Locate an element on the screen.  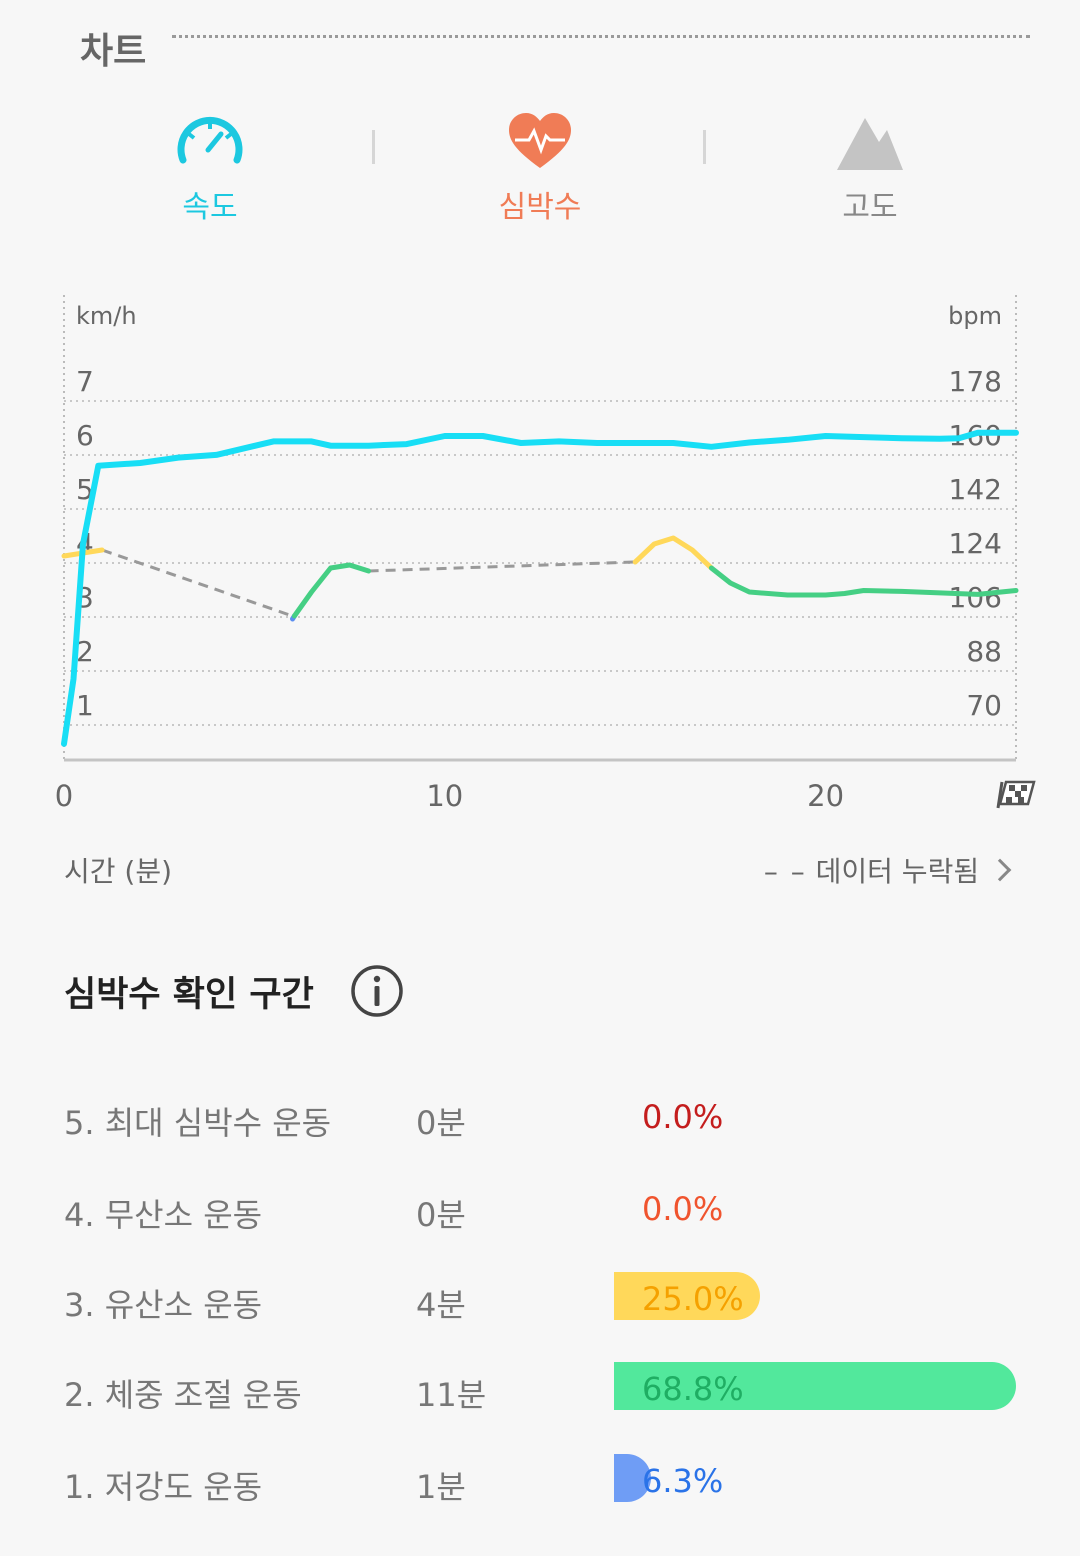
x-tick-label: 20 is located at coordinates (825, 796).